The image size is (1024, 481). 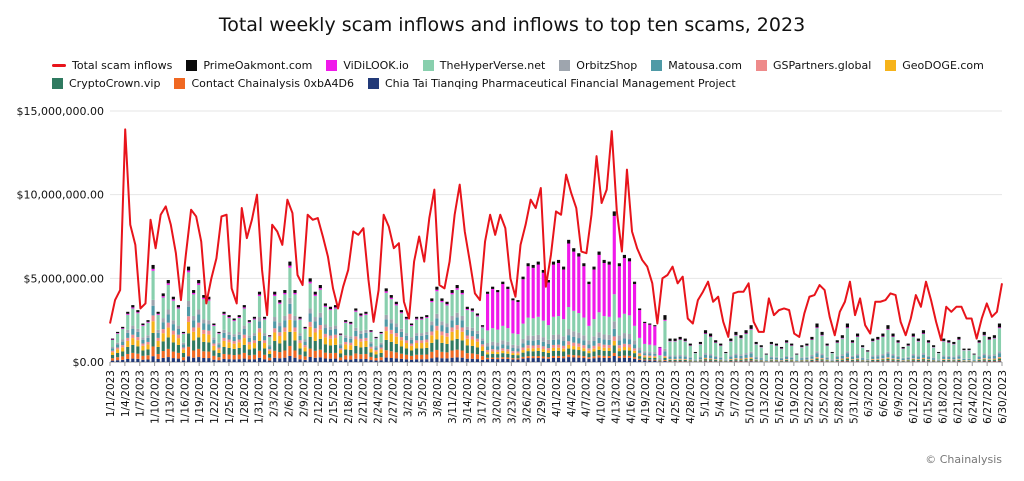 What do you see at coordinates (111, 393) in the screenshot?
I see `x-tick-label: 1/1/2023` at bounding box center [111, 393].